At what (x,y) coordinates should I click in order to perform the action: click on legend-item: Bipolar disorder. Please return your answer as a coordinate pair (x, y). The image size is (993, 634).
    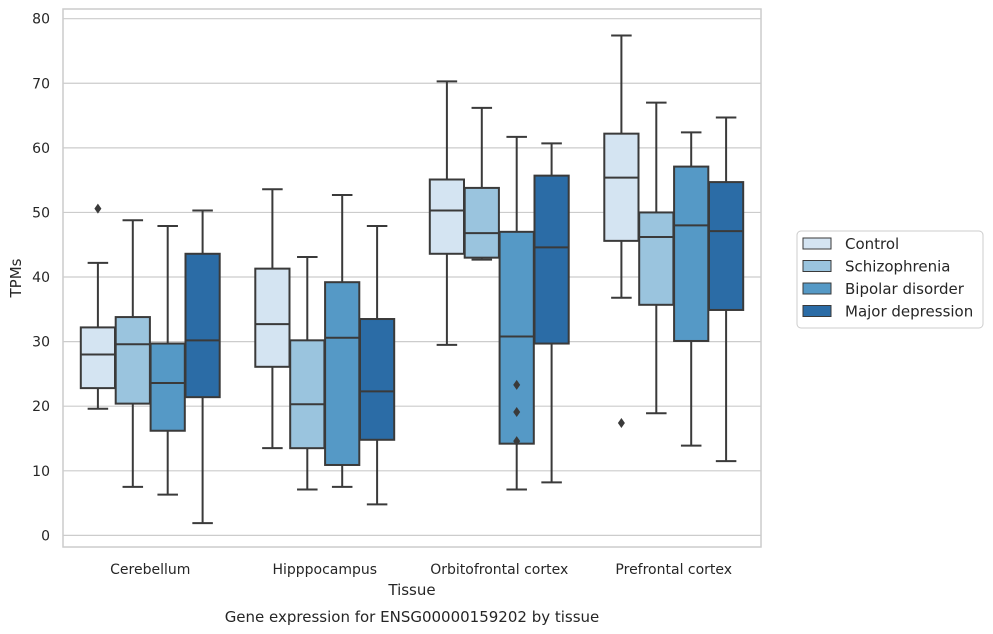
    Looking at the image, I should click on (883, 289).